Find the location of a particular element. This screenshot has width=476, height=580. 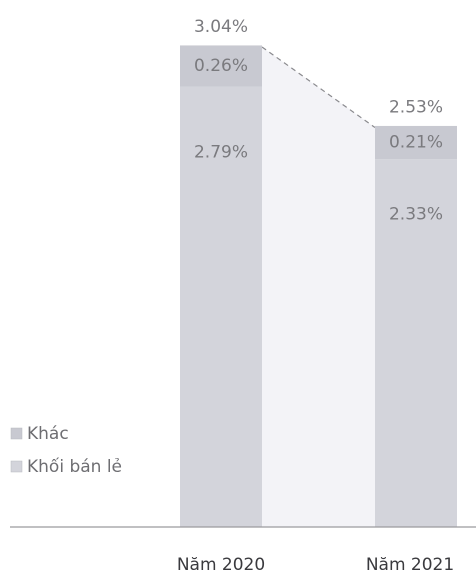

legend: Khác Khối bán lẻ is located at coordinates (66, 450).